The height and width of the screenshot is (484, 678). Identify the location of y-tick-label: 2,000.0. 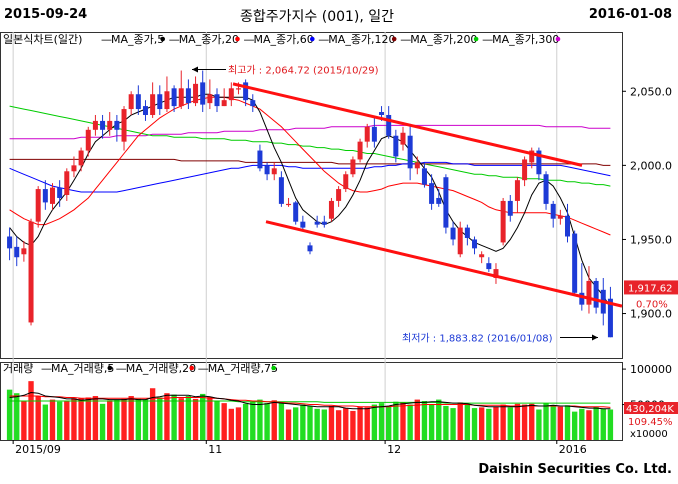
(651, 165).